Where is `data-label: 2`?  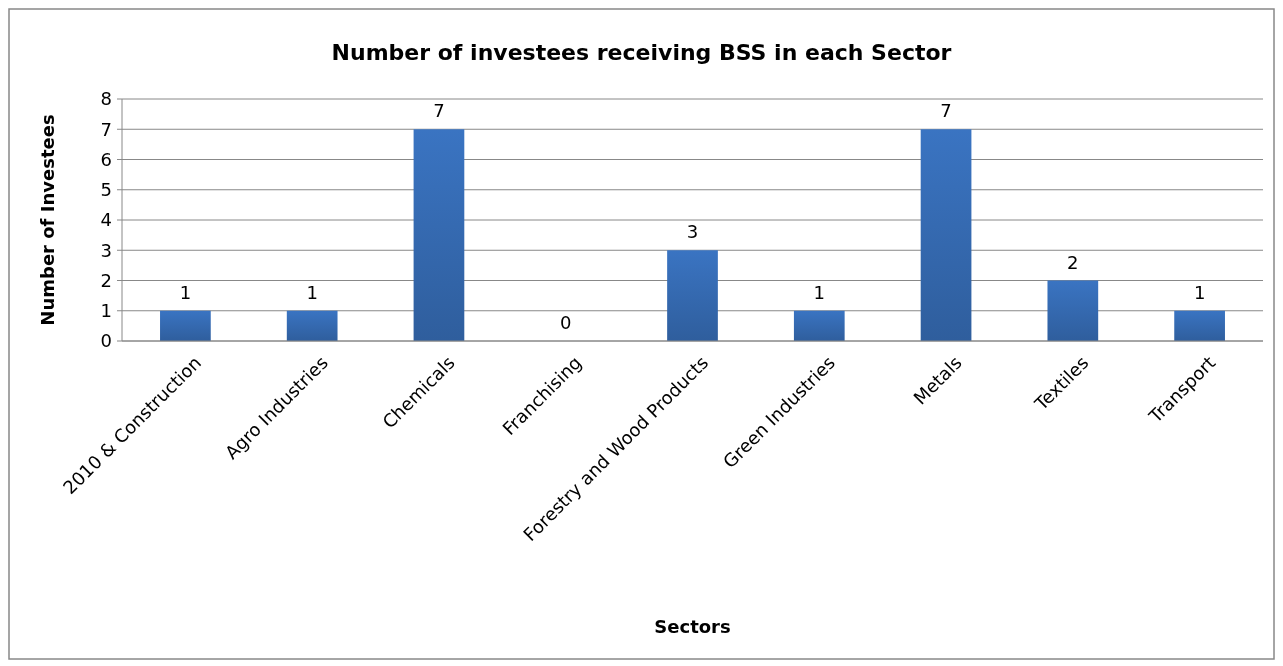
data-label: 2 is located at coordinates (1073, 262).